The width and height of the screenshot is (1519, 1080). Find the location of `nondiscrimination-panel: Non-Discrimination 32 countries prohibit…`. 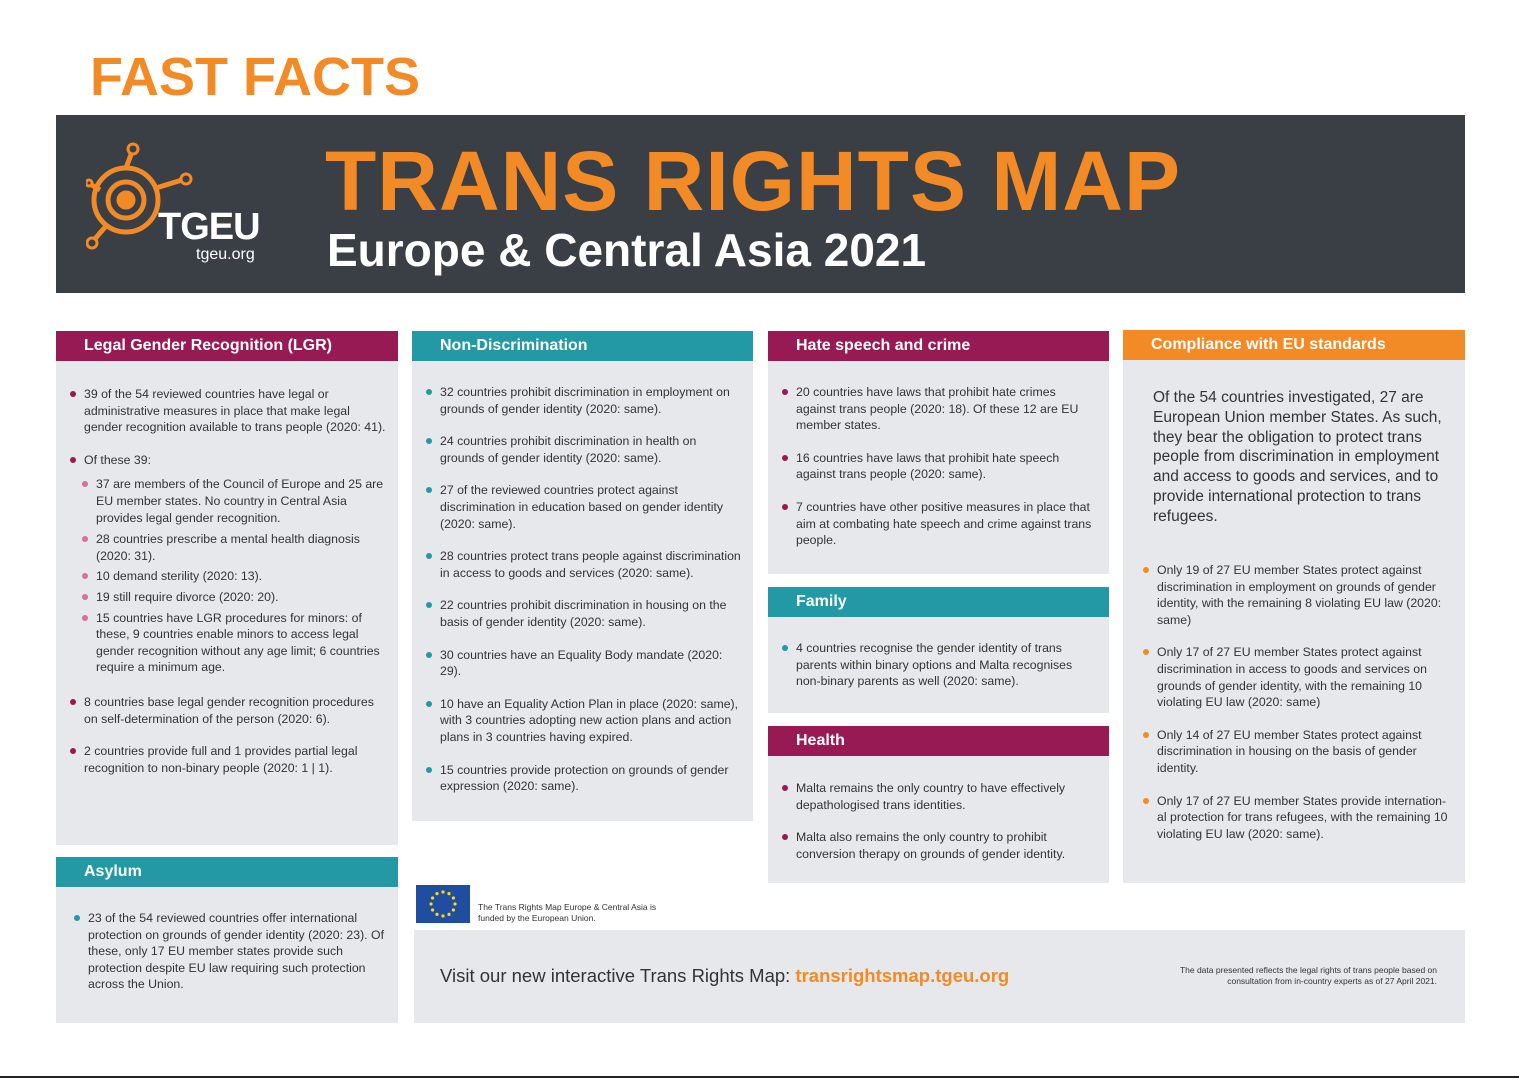

nondiscrimination-panel: Non-Discrimination 32 countries prohibit… is located at coordinates (582, 576).